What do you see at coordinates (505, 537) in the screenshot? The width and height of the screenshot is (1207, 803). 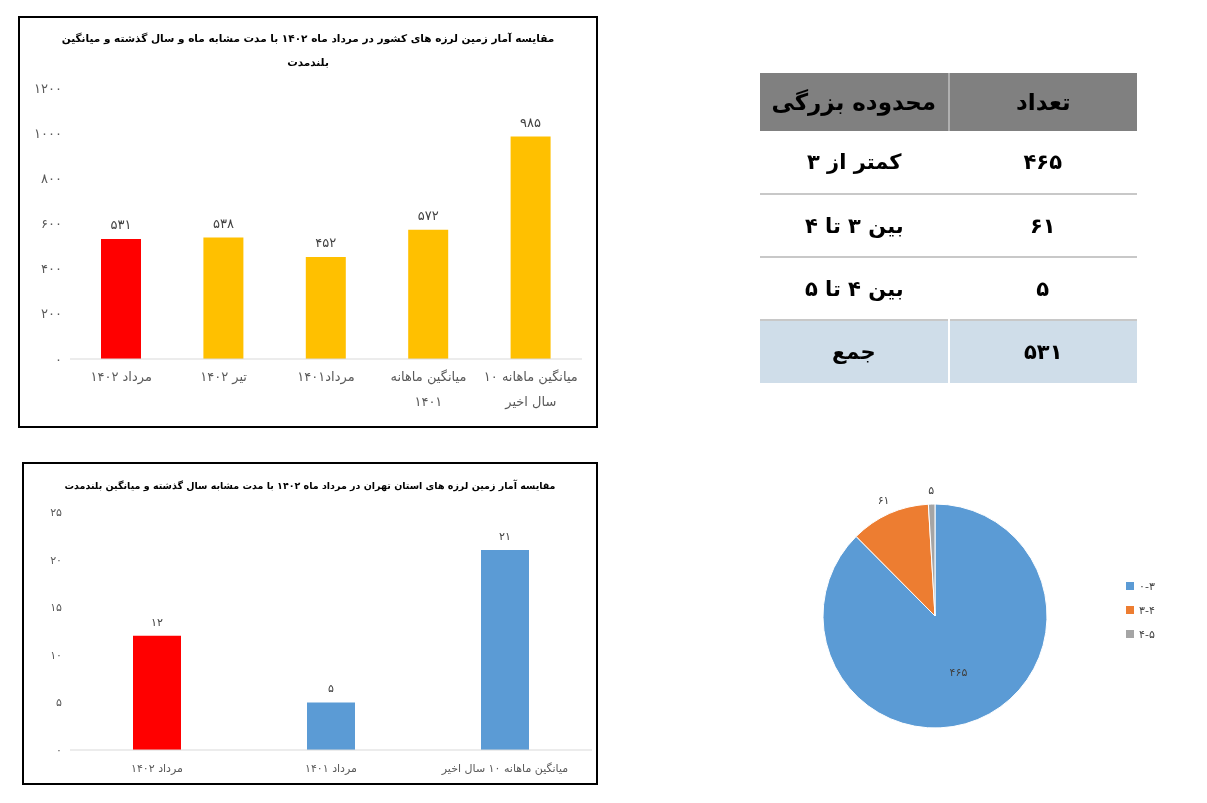 I see `data-label: ۲۱` at bounding box center [505, 537].